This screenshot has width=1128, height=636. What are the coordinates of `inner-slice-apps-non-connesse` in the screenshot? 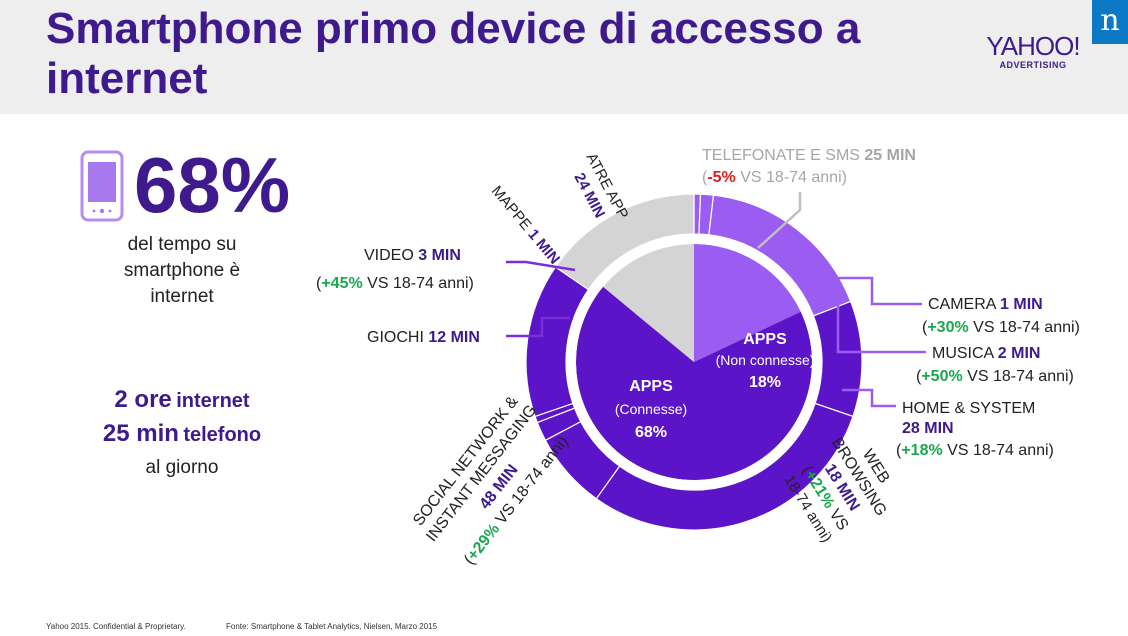 It's located at (747, 303).